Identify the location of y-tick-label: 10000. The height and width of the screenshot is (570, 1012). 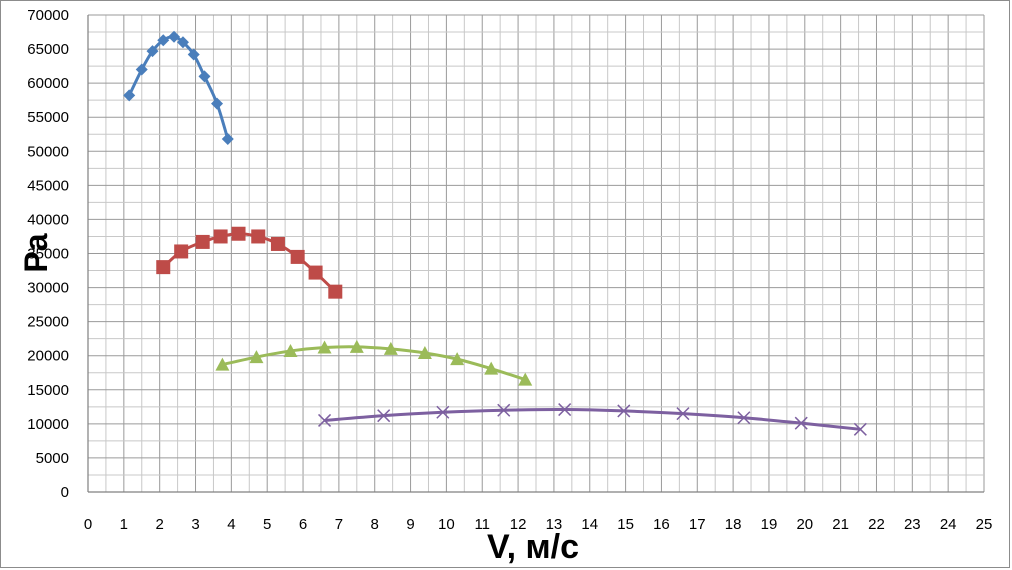
(48, 424).